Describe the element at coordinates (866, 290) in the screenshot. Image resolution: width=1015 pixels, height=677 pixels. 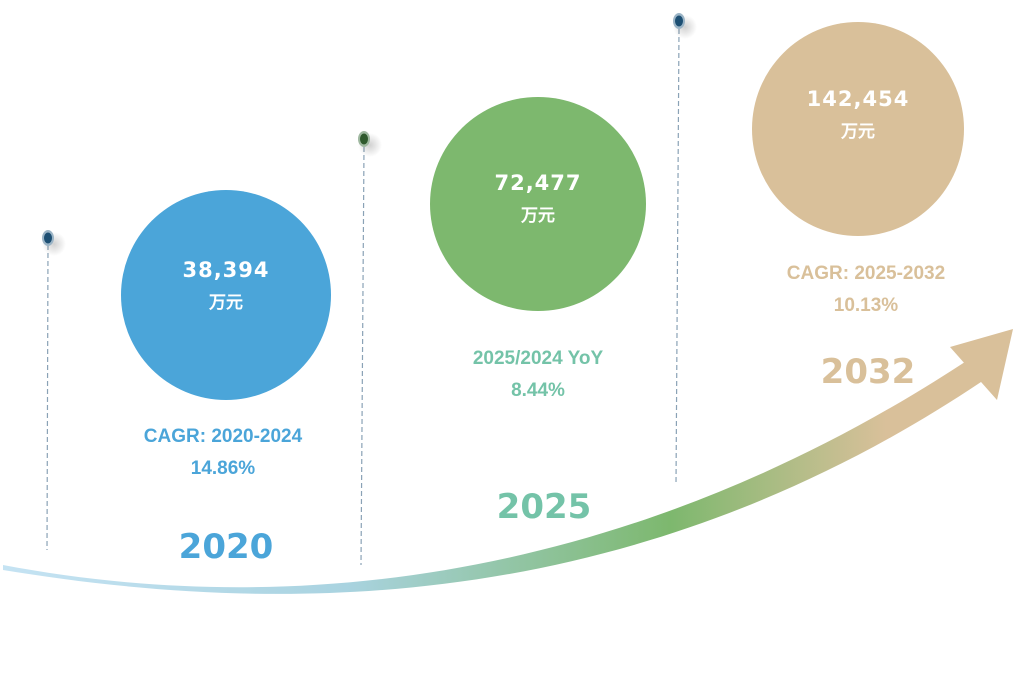
I see `metric-2032: CAGR: 2025-2032 10.13%` at that location.